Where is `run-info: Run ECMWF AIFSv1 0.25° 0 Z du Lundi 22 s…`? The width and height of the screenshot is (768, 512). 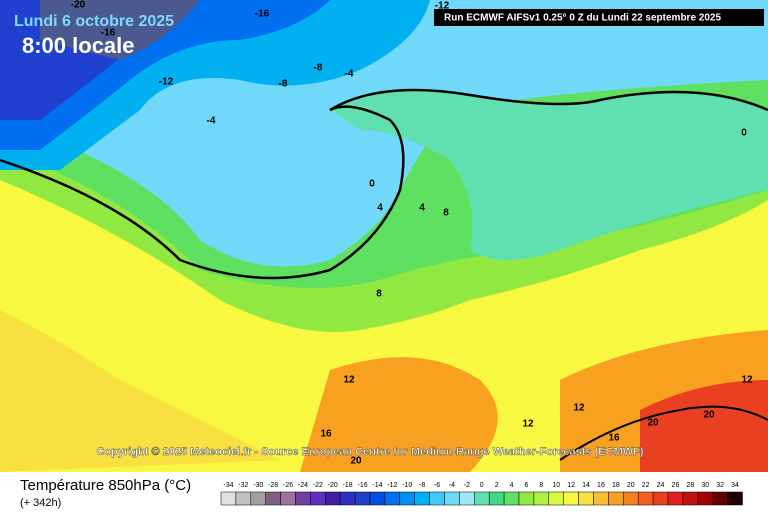 run-info: Run ECMWF AIFSv1 0.25° 0 Z du Lundi 22 s… is located at coordinates (582, 18).